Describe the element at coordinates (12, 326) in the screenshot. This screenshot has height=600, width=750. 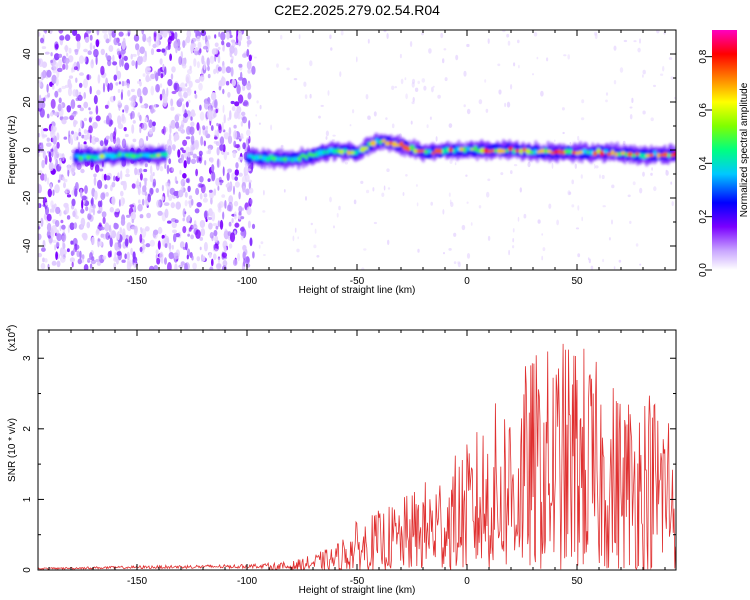
I see `snr-y-multiplier-close: )` at that location.